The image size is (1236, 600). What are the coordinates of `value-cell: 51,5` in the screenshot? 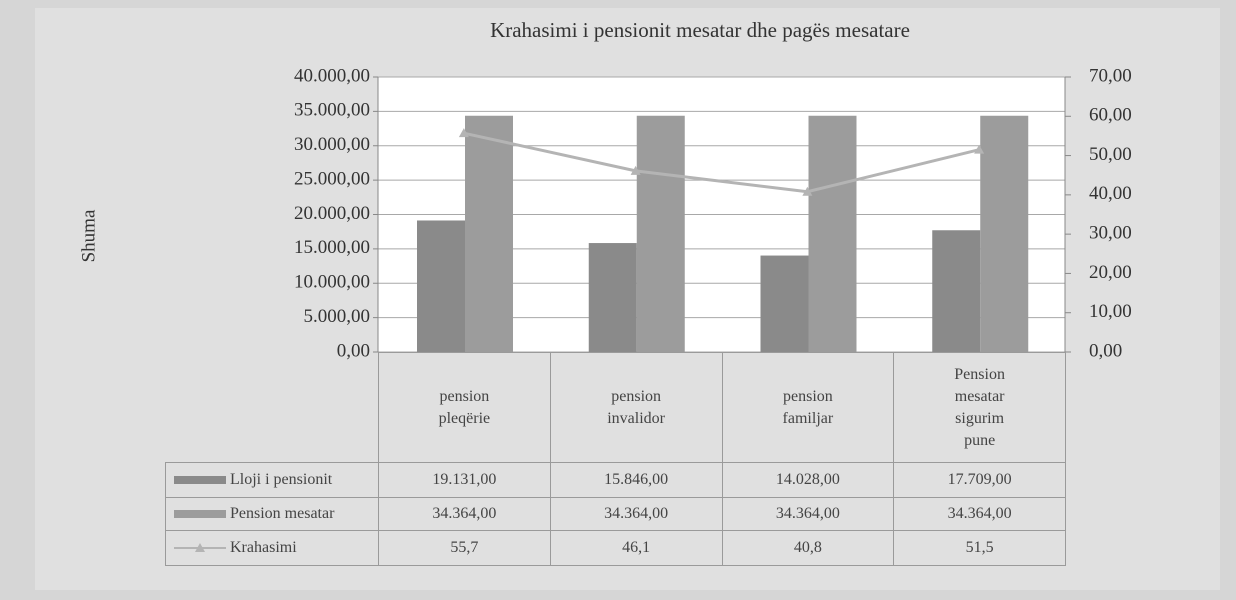 It's located at (979, 548).